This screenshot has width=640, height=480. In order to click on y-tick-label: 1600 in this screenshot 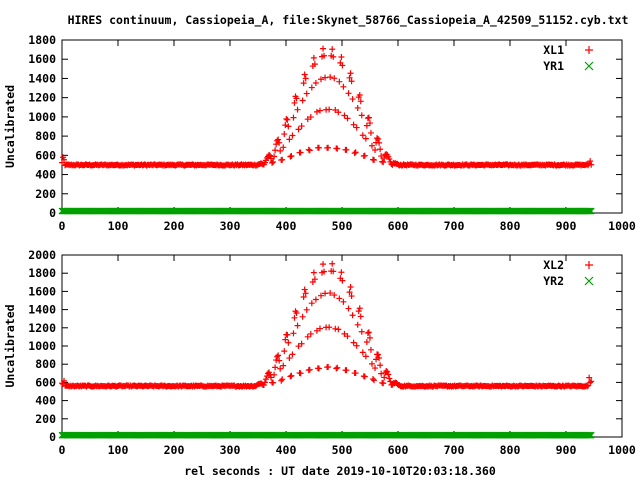, I will do `click(42, 291)`.